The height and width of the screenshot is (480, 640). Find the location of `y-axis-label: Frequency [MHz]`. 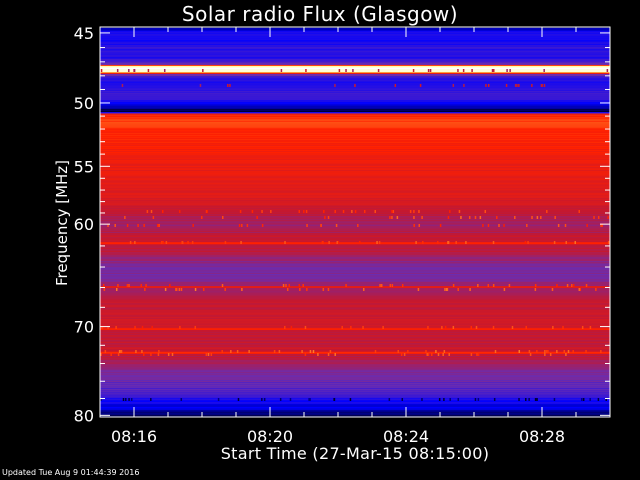

y-axis-label: Frequency [MHz] is located at coordinates (62, 223).